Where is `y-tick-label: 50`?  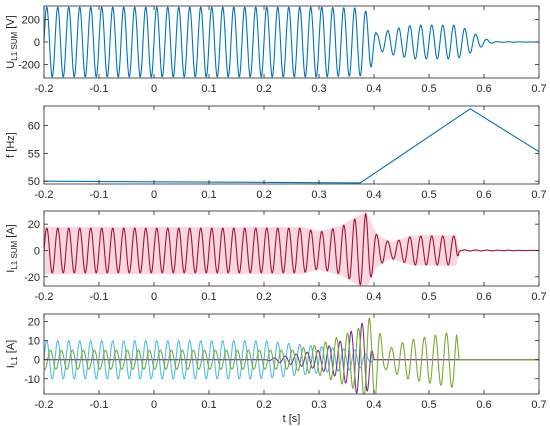
y-tick-label: 50 is located at coordinates (34, 182).